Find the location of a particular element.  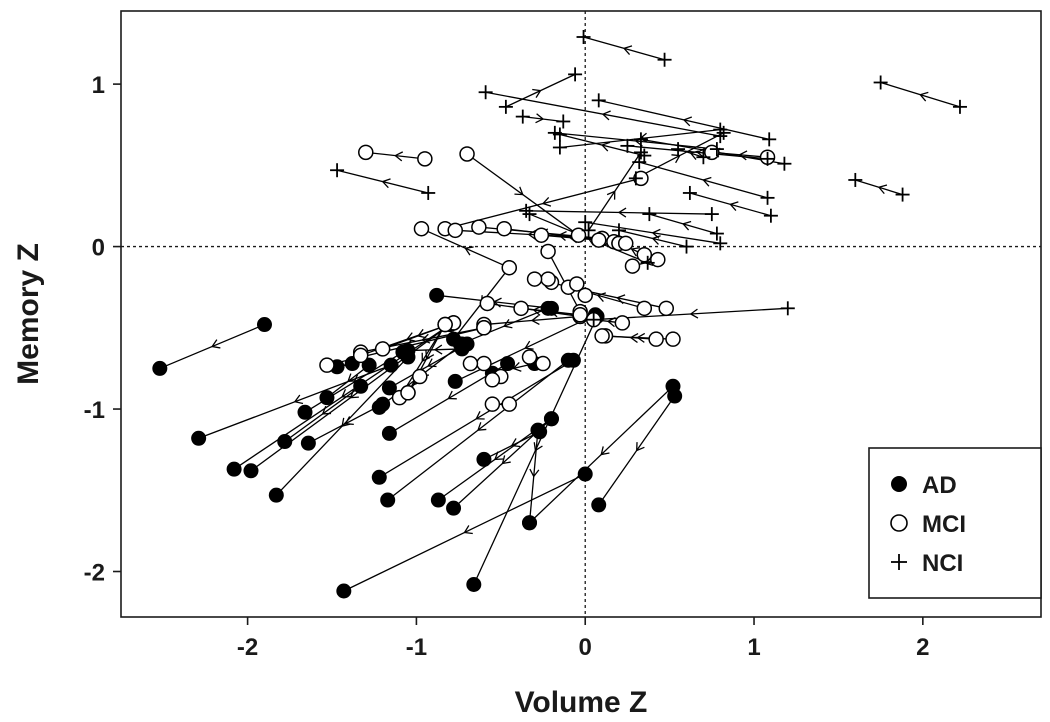

y-tick-label: 0 is located at coordinates (98, 248).